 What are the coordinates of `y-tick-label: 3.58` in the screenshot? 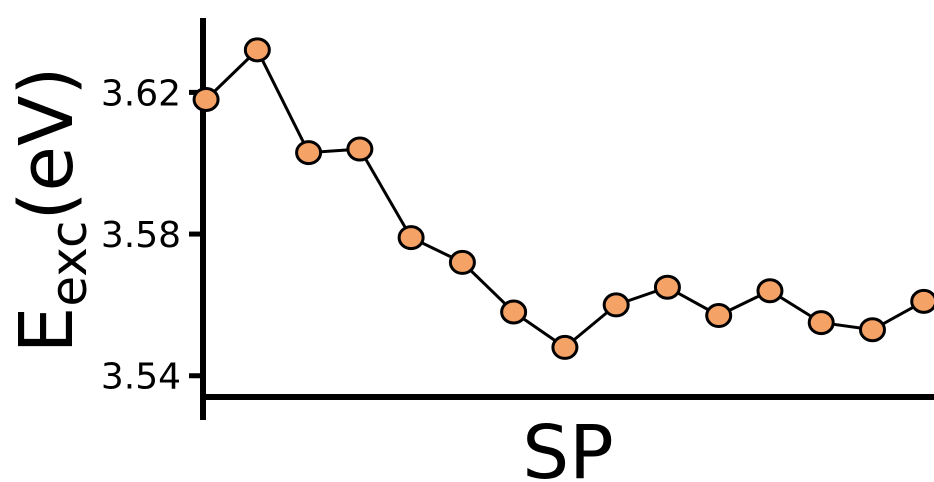 It's located at (141, 235).